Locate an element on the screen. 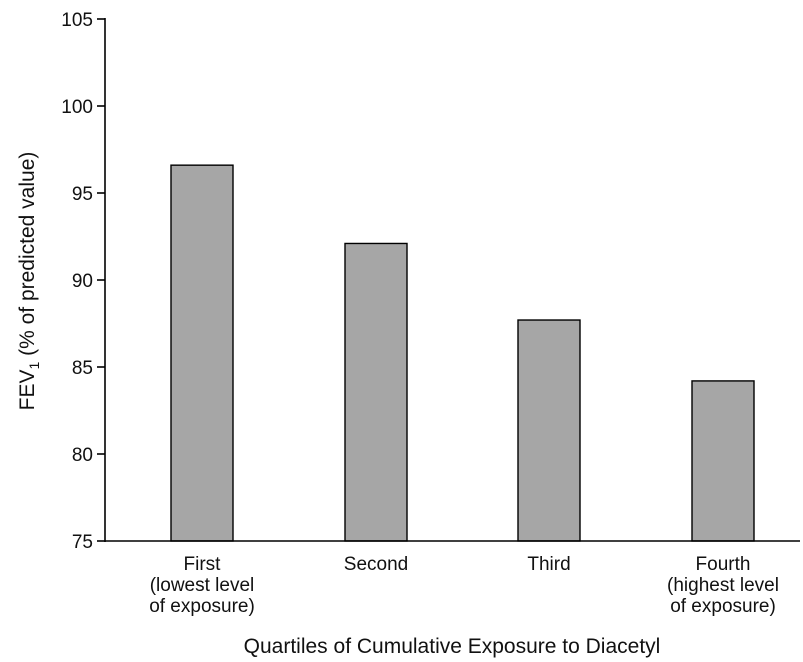 This screenshot has width=803, height=662. y-axis-title: FEV1 (% of predicted value) is located at coordinates (29, 281).